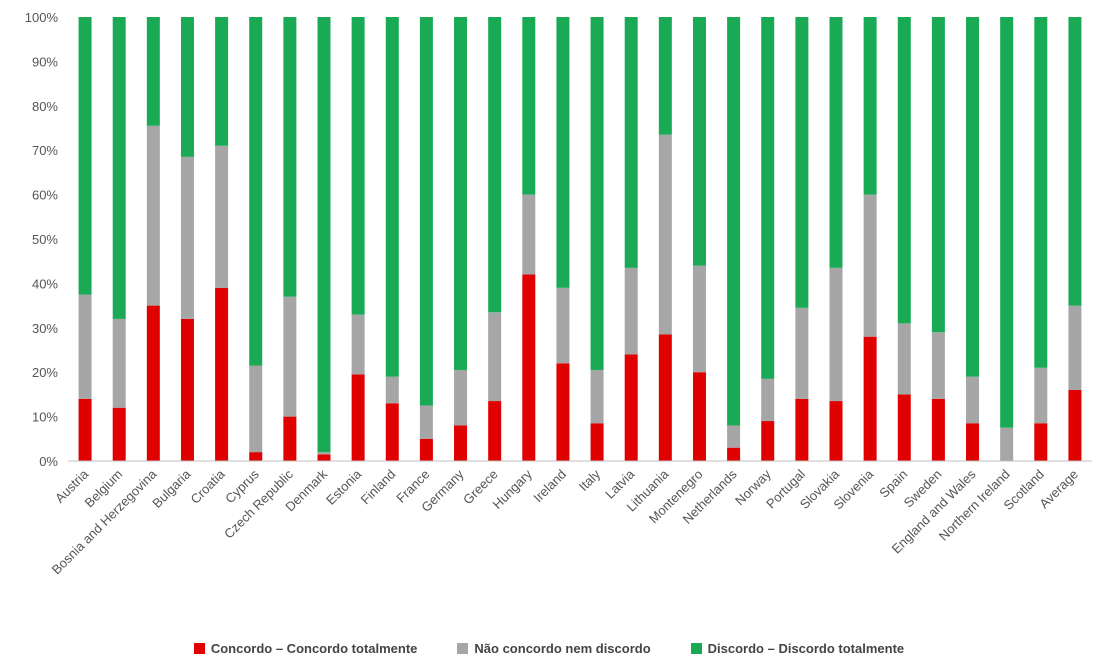  What do you see at coordinates (696, 648) in the screenshot?
I see `legend-swatch-discordo` at bounding box center [696, 648].